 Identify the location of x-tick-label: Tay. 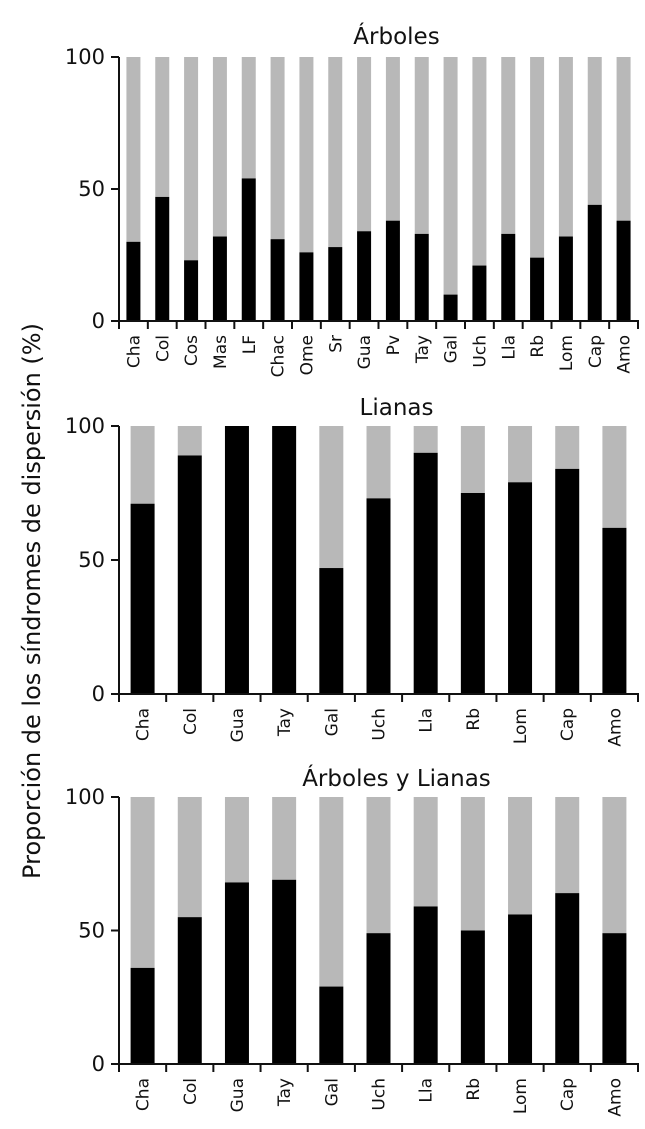
(285, 722).